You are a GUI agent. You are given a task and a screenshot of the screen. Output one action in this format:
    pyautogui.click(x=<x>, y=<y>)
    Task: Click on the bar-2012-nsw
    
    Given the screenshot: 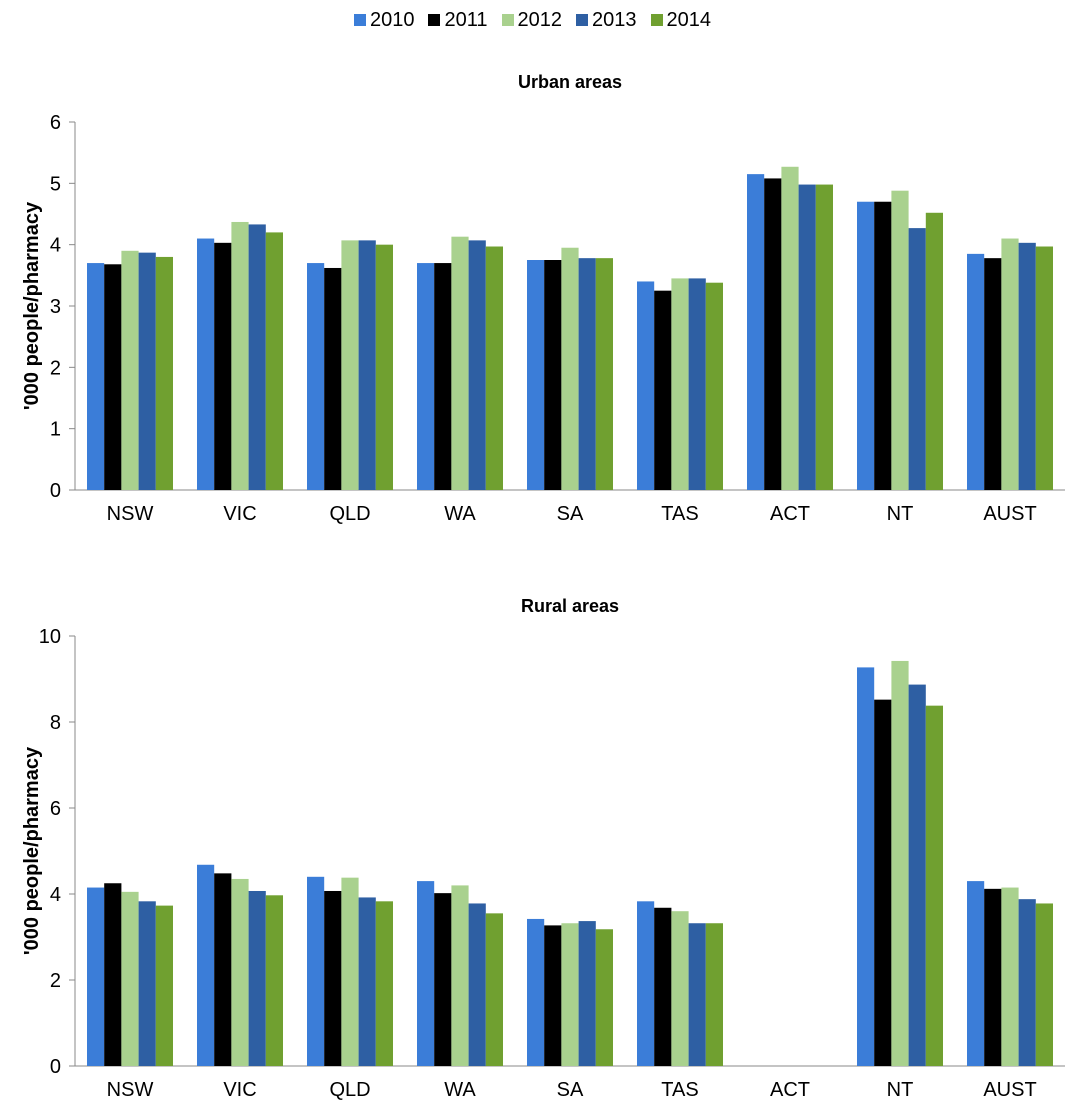 What is the action you would take?
    pyautogui.click(x=130, y=978)
    